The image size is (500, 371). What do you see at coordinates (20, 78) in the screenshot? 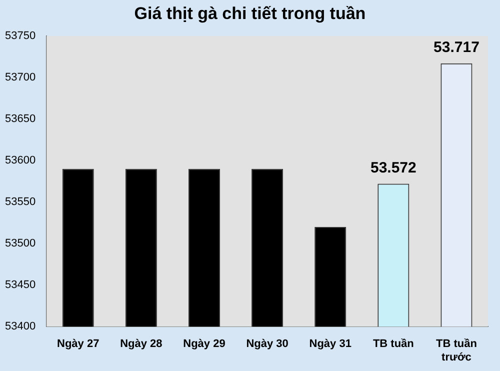
I see `y-tick-label: 53700` at bounding box center [20, 78].